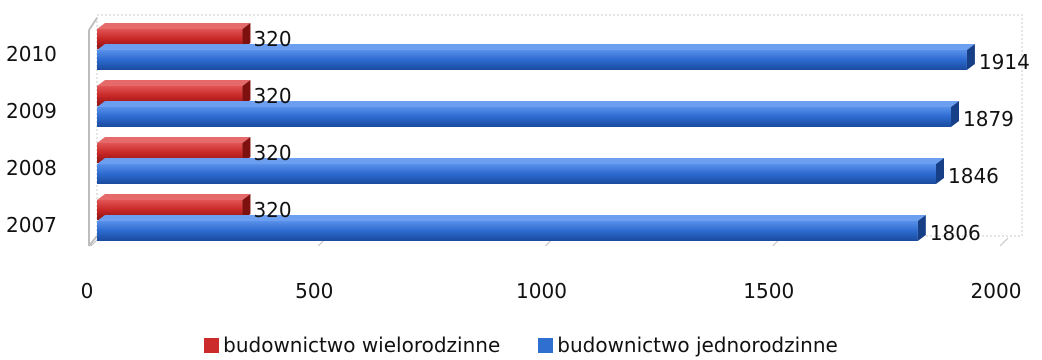  I want to click on value-label-budownictwo-jednorodzinne-2008: 1846, so click(973, 176).